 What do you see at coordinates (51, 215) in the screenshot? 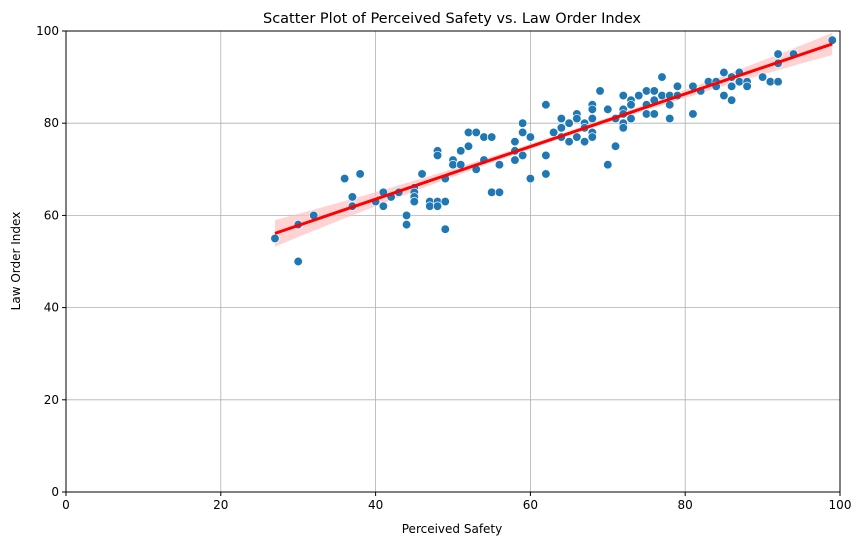
I see `y-tick-label: 60` at bounding box center [51, 215].